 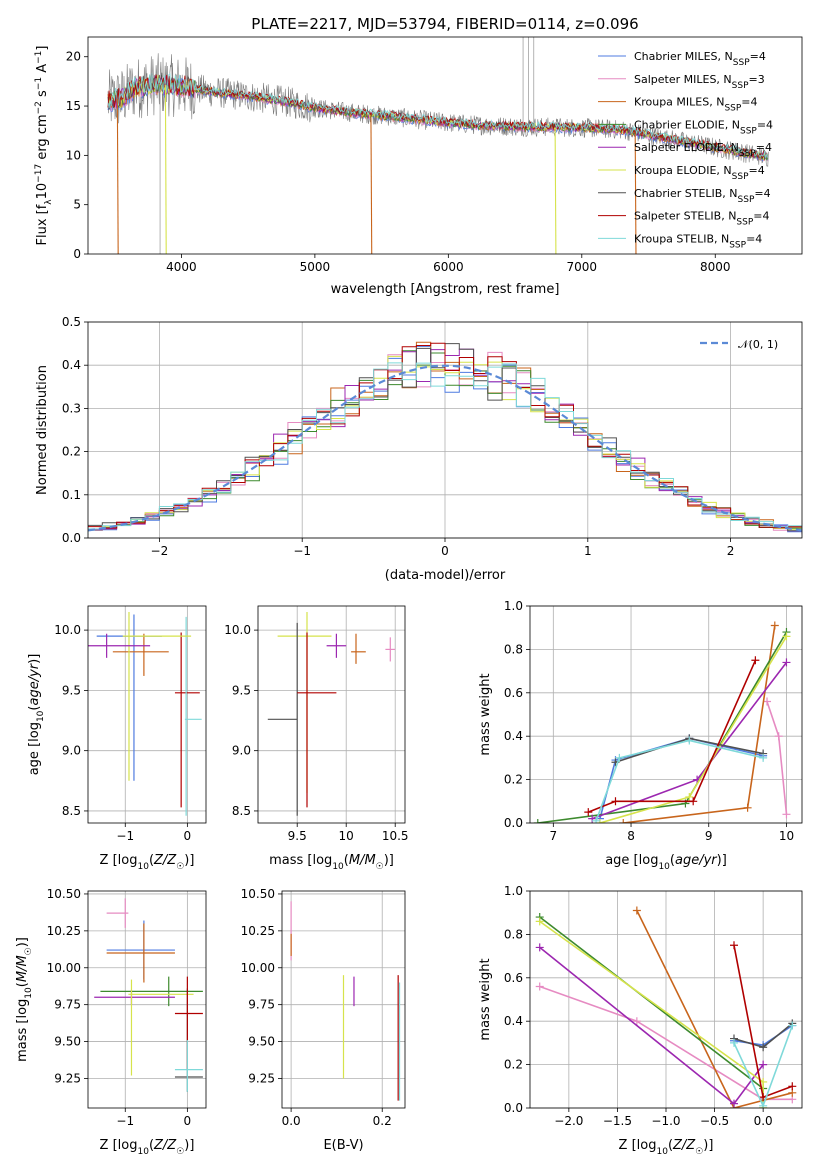 What do you see at coordinates (553, 836) in the screenshot?
I see `x-tick-label: 7` at bounding box center [553, 836].